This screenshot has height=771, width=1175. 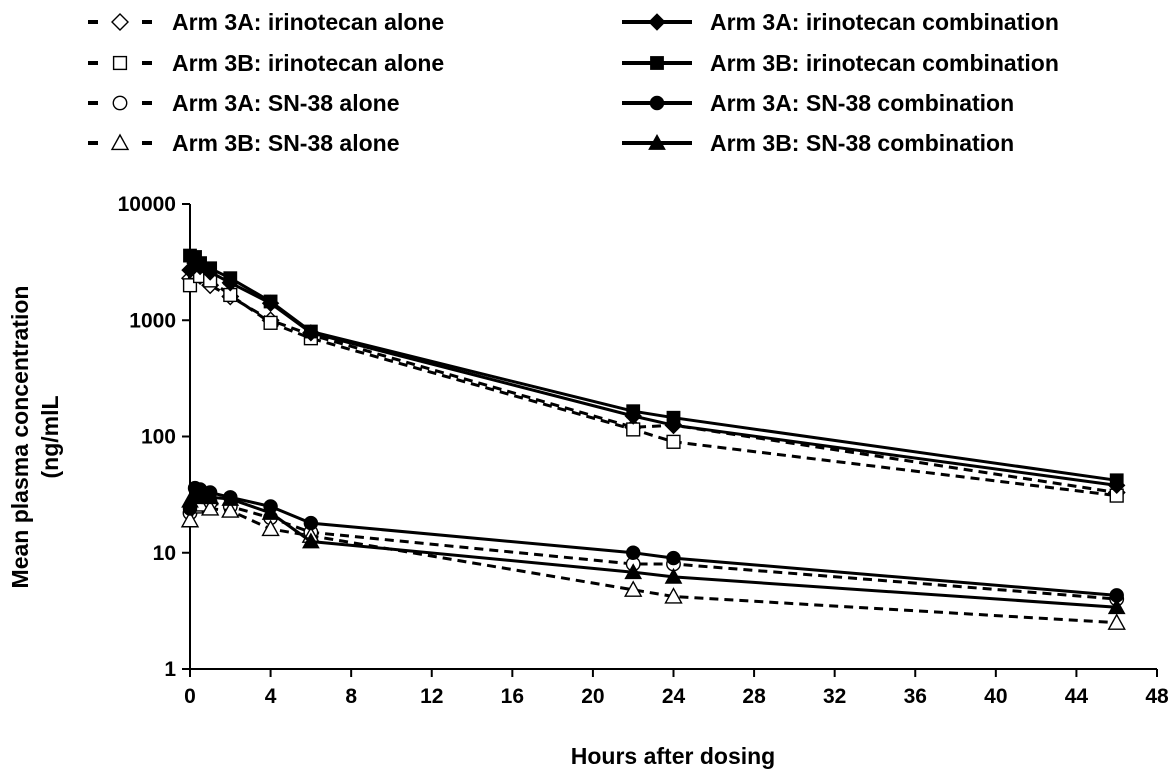 What do you see at coordinates (754, 696) in the screenshot?
I see `x-tick-label: 28` at bounding box center [754, 696].